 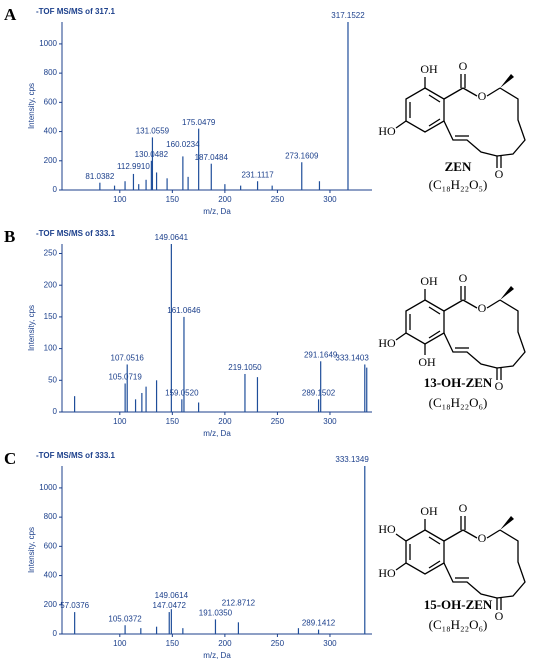 What do you see at coordinates (257, 174) in the screenshot?
I see `peak-label: 231.1117` at bounding box center [257, 174].